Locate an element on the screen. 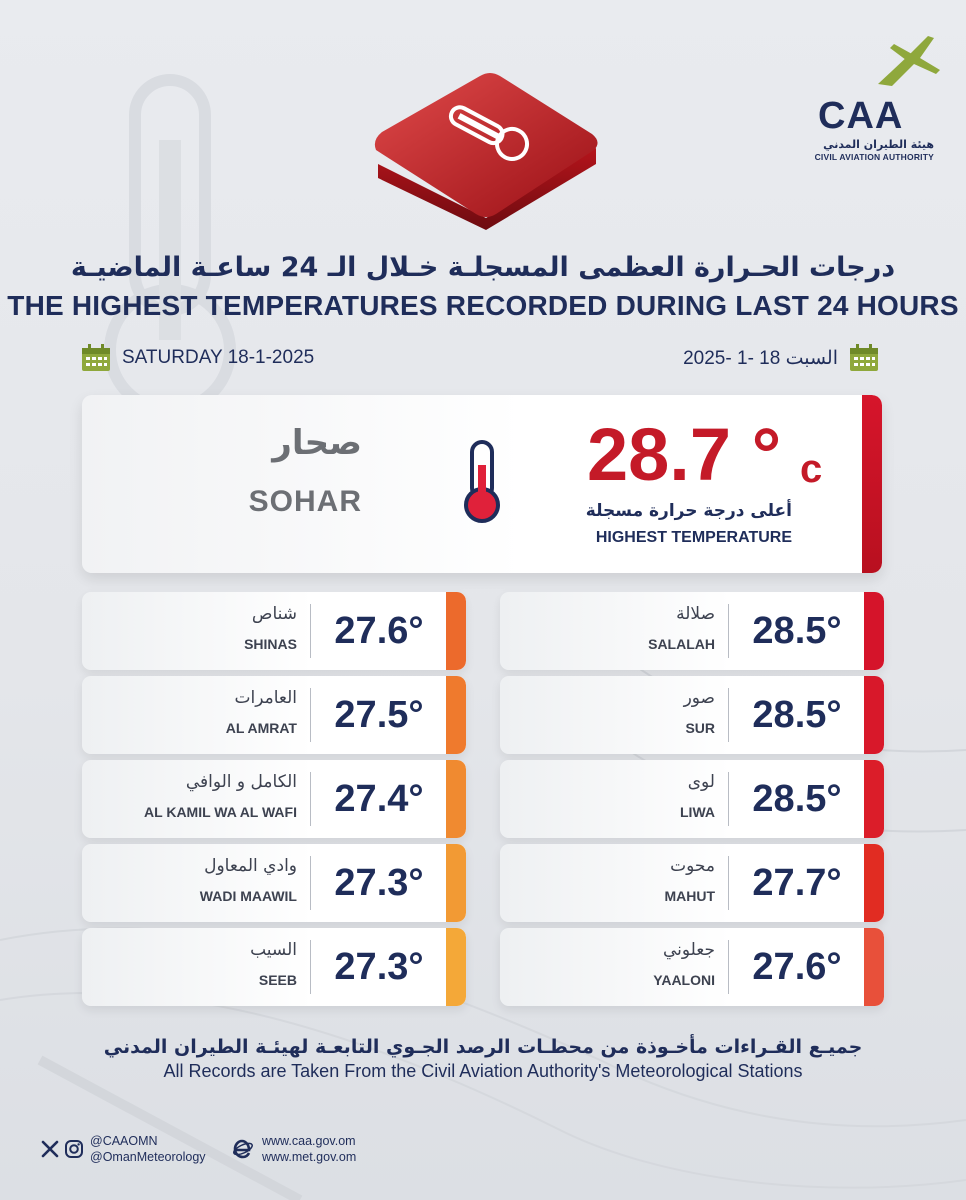  thermometer-icon is located at coordinates (482, 481).